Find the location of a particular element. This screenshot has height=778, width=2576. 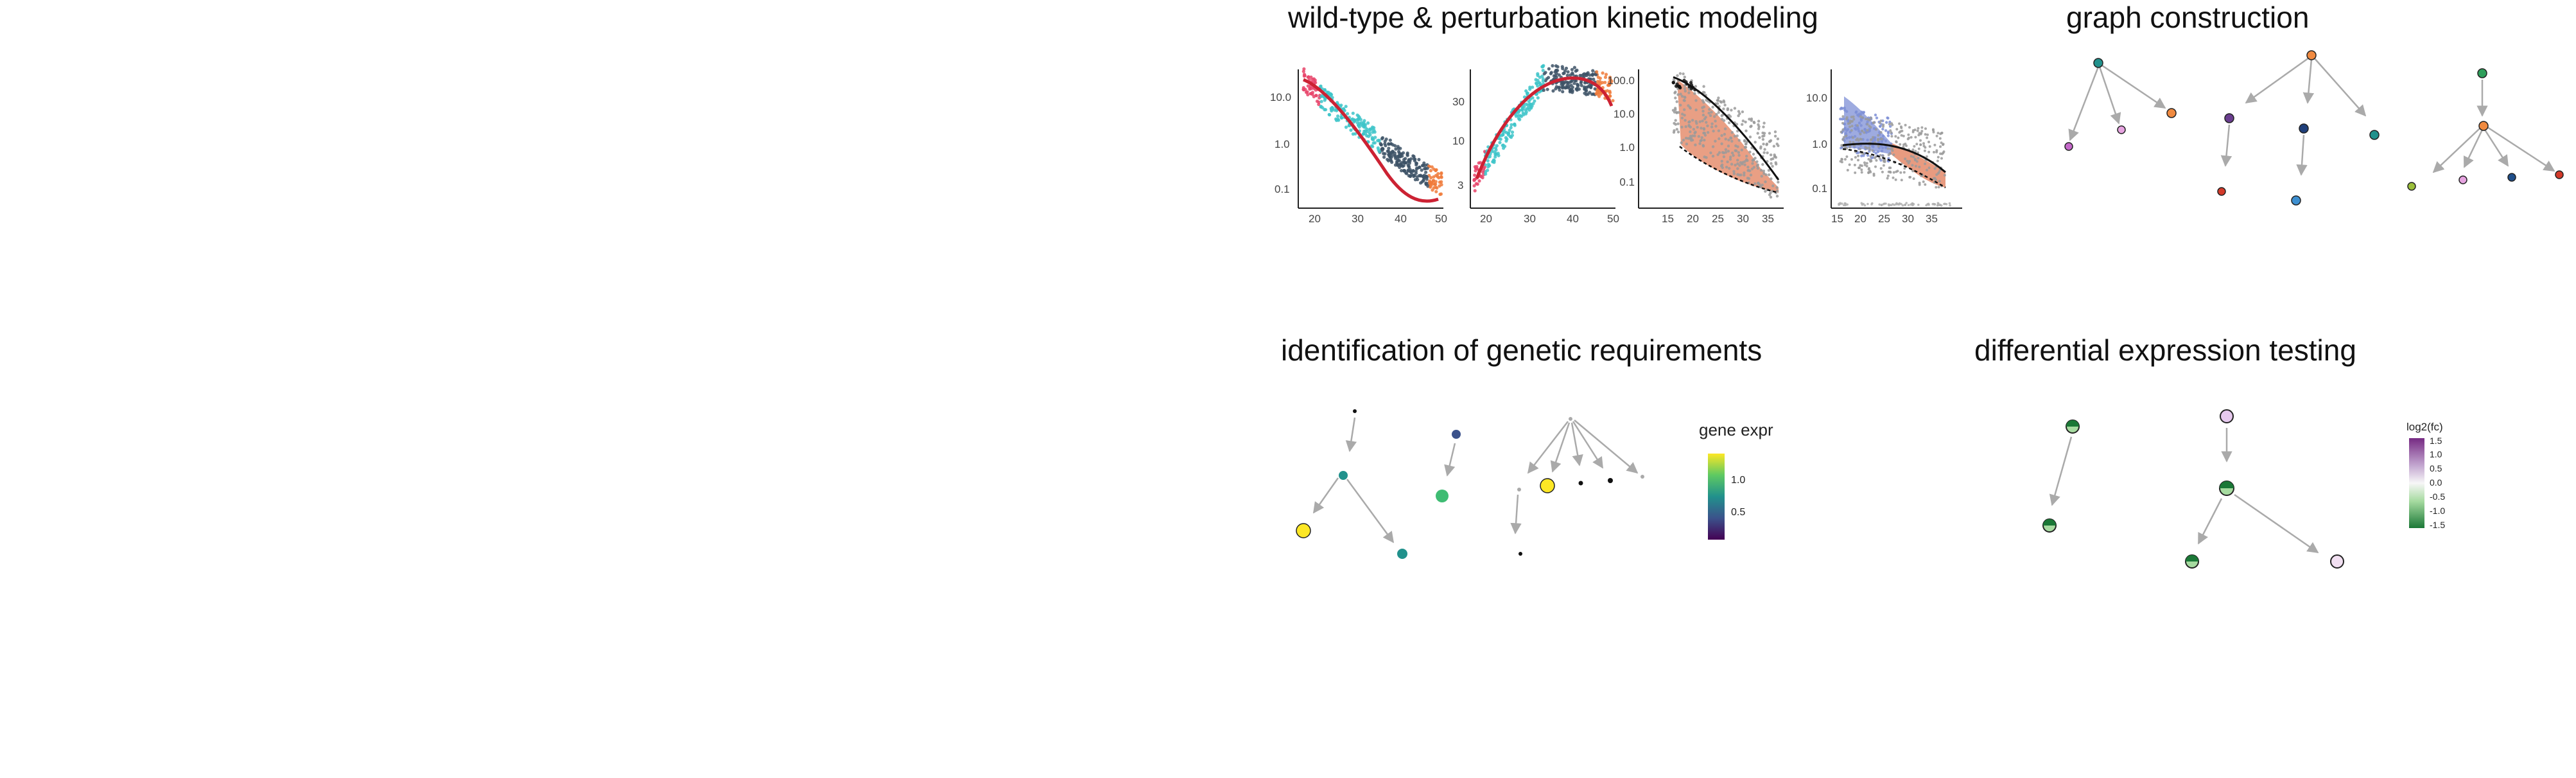

y-tick-label: 0.1 is located at coordinates (1627, 182).